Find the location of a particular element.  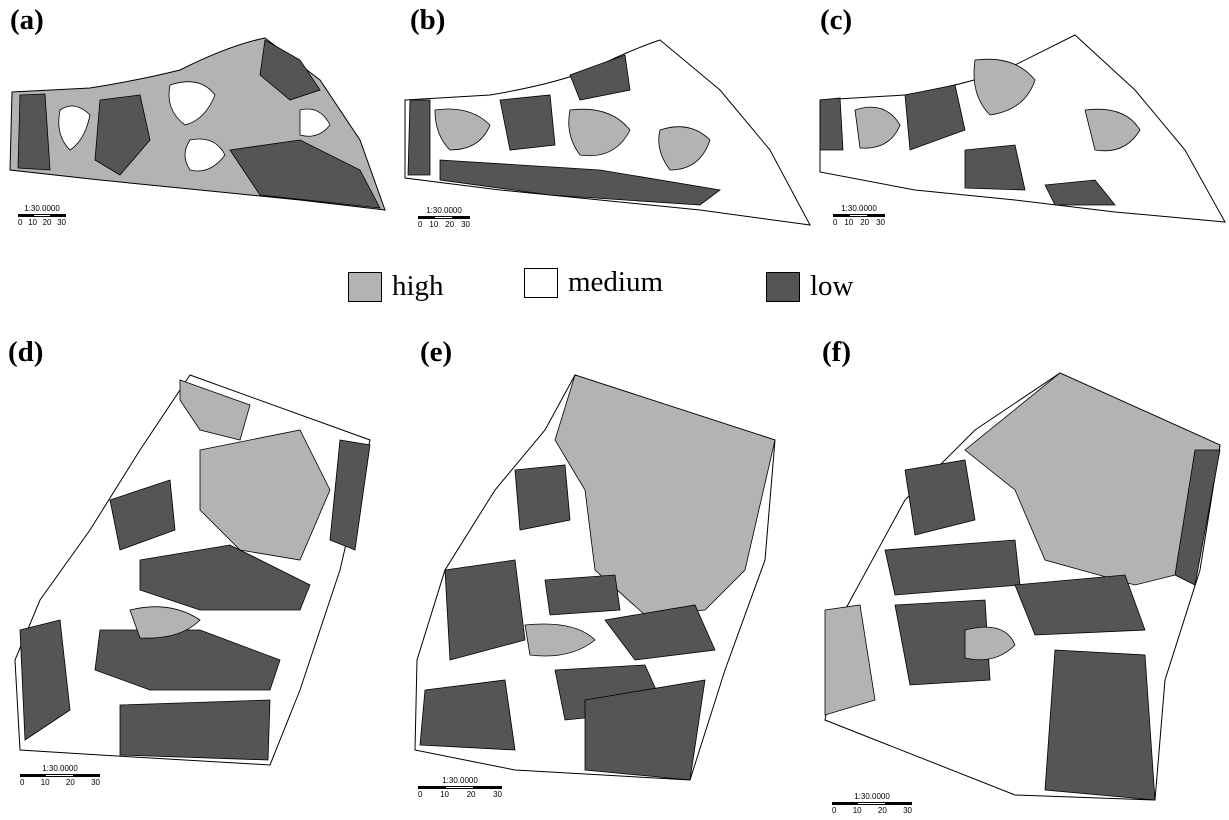

scale-bar-b: 1:30.0000 0 10 20 30 is located at coordinates (444, 217).